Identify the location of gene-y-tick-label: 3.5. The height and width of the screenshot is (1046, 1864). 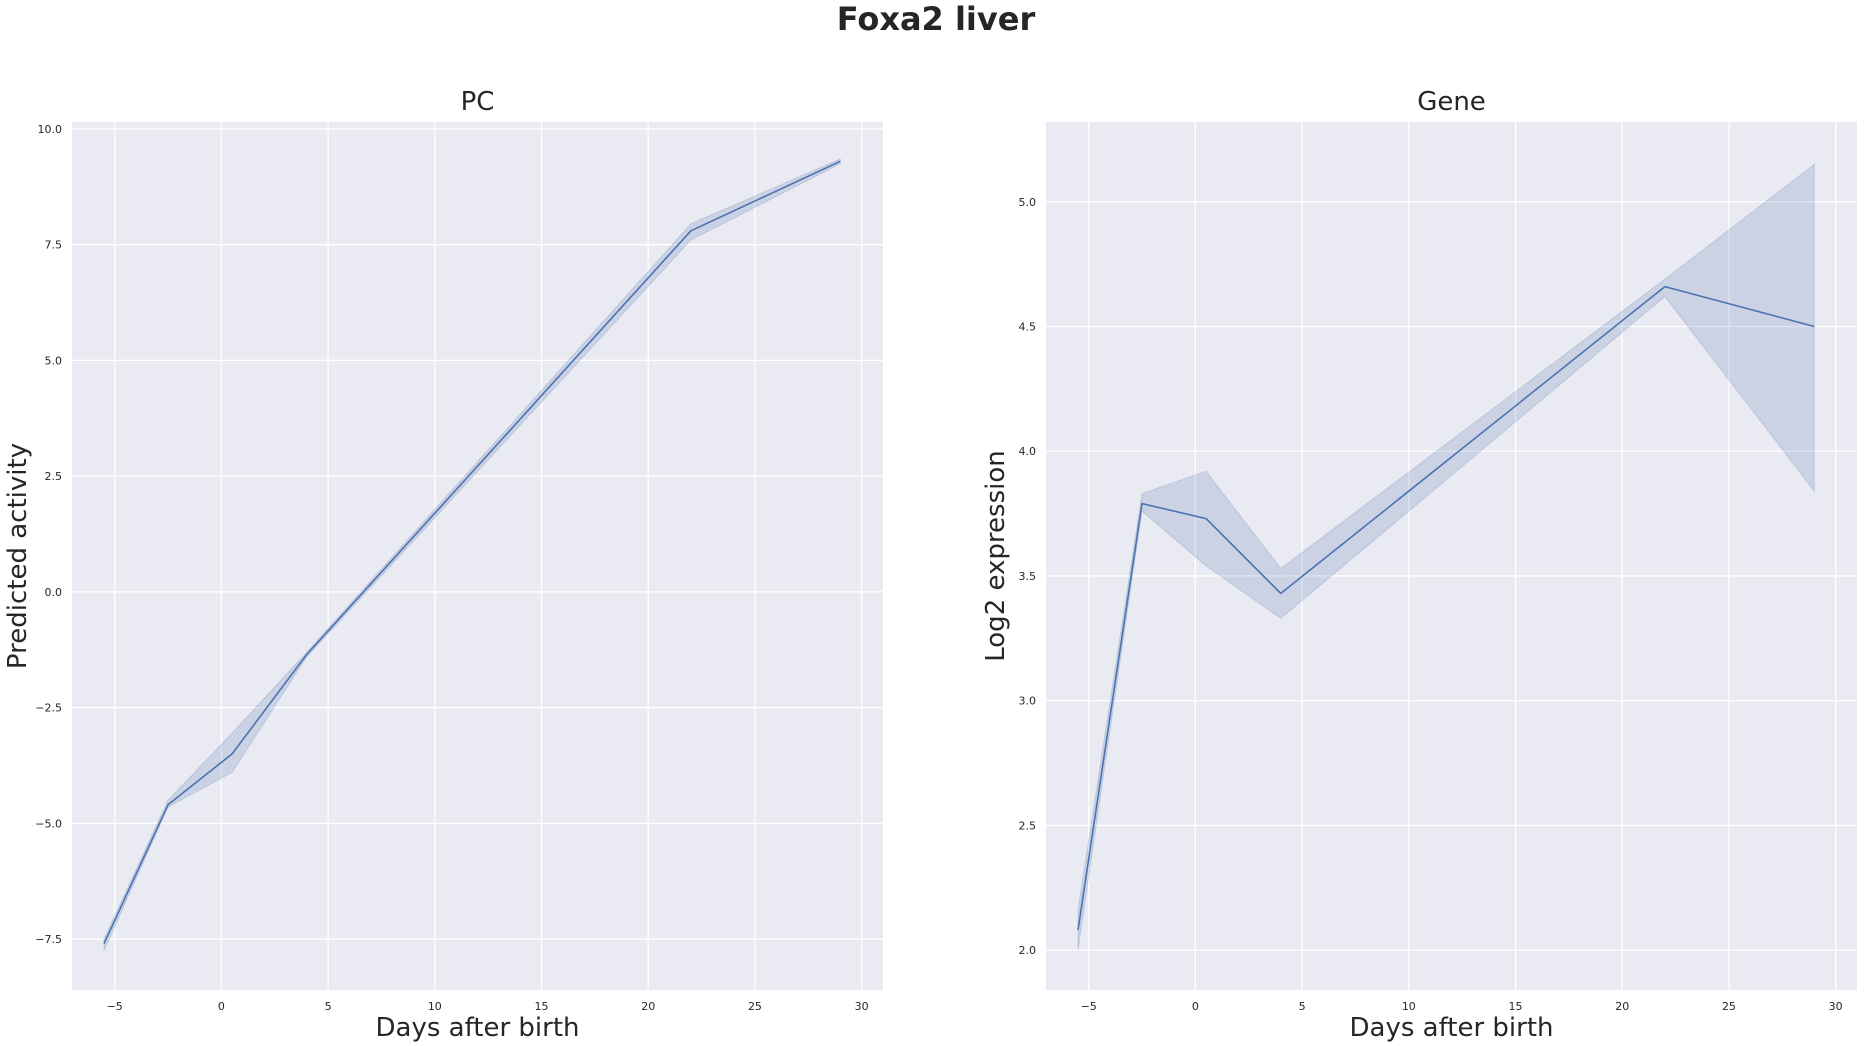
(1028, 576).